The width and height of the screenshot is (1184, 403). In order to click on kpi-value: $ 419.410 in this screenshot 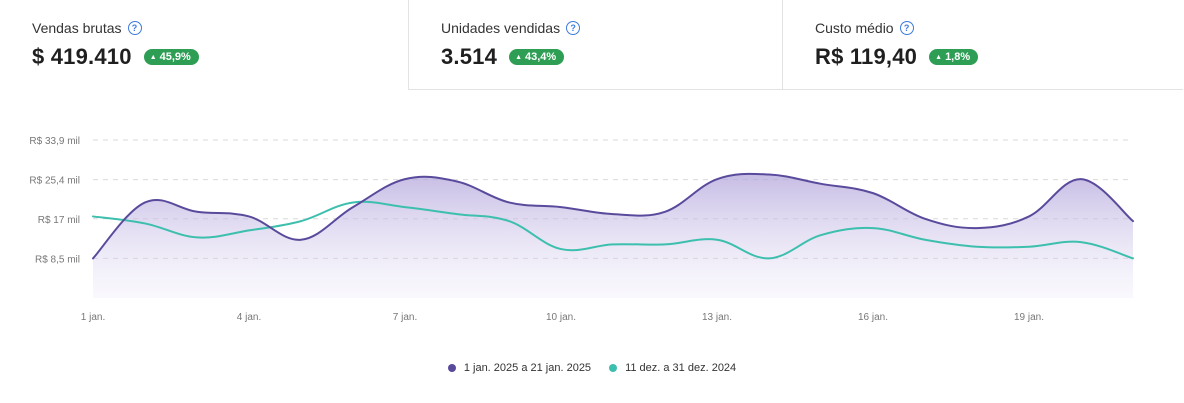, I will do `click(82, 56)`.